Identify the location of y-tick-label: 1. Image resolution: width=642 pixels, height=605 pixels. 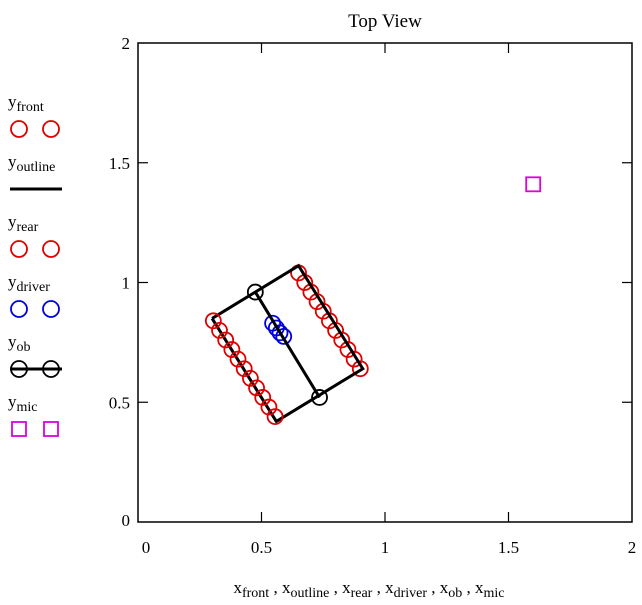
(126, 283).